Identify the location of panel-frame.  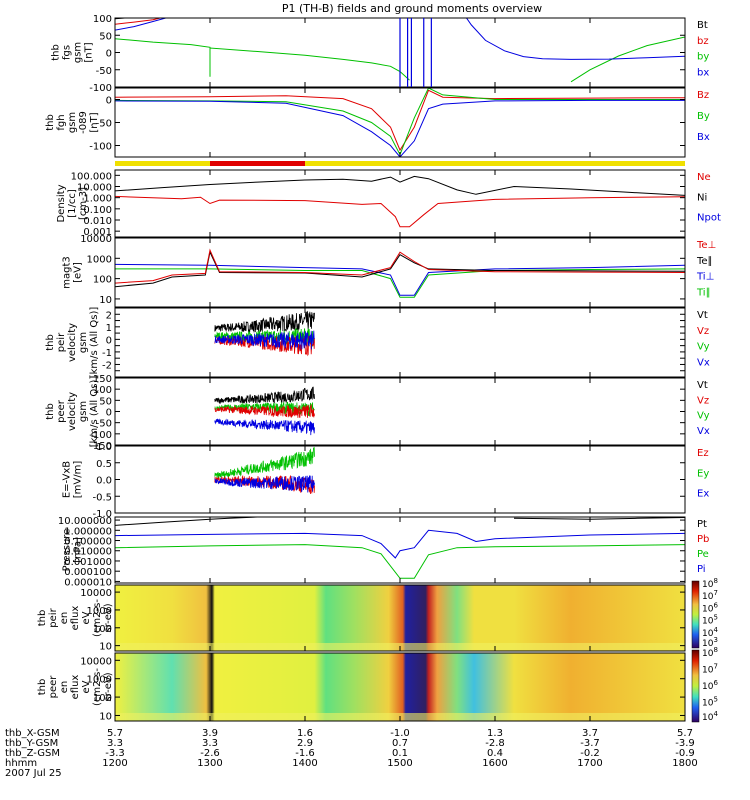
(400, 550).